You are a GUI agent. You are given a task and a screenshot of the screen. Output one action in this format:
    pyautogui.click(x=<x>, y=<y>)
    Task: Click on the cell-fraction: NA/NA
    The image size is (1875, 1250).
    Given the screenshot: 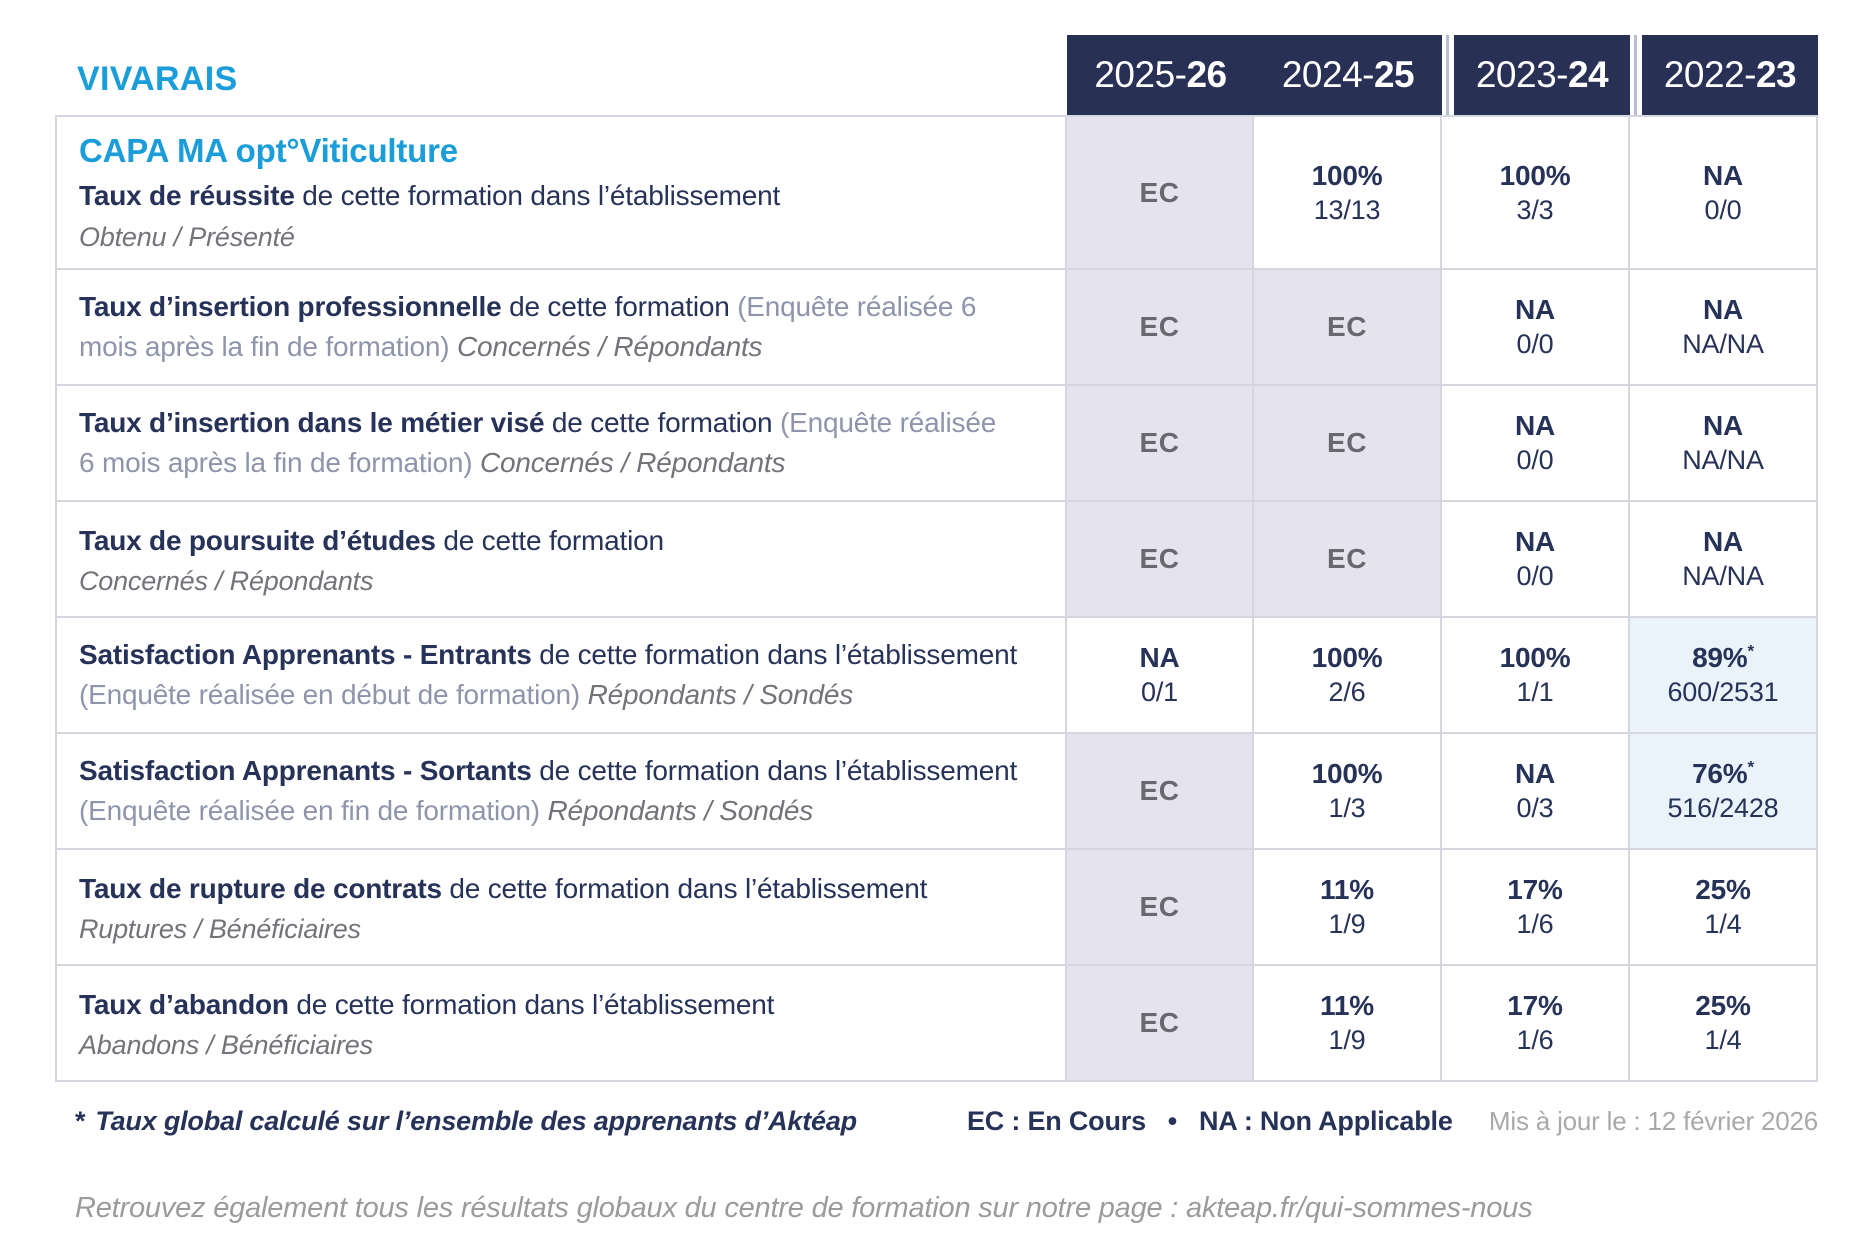 What is the action you would take?
    pyautogui.click(x=1723, y=576)
    